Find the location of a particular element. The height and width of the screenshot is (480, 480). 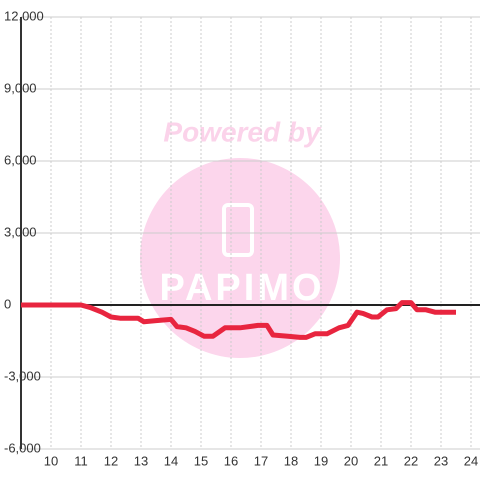

x-tick-label: 11 is located at coordinates (81, 460).